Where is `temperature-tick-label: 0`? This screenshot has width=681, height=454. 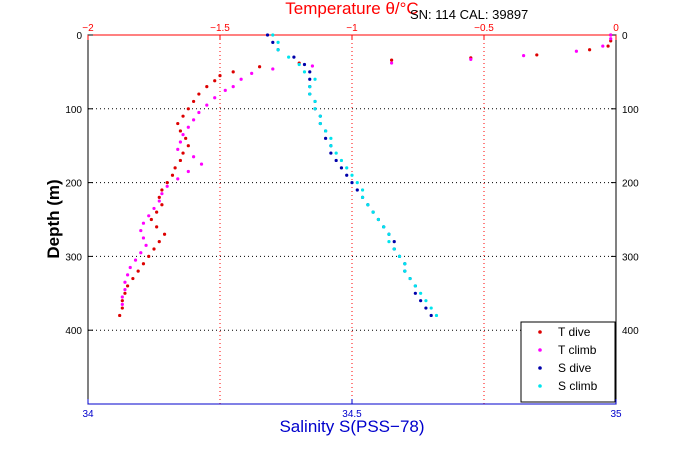
temperature-tick-label: 0 is located at coordinates (616, 28).